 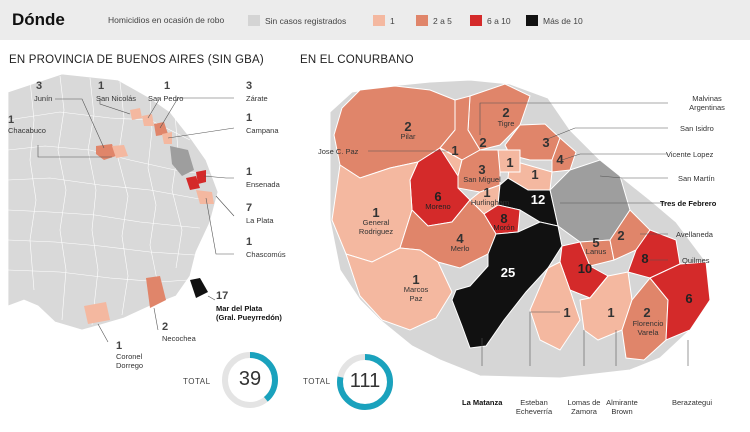 I want to click on label-marcos-paz: Marcos, so click(x=416, y=289).